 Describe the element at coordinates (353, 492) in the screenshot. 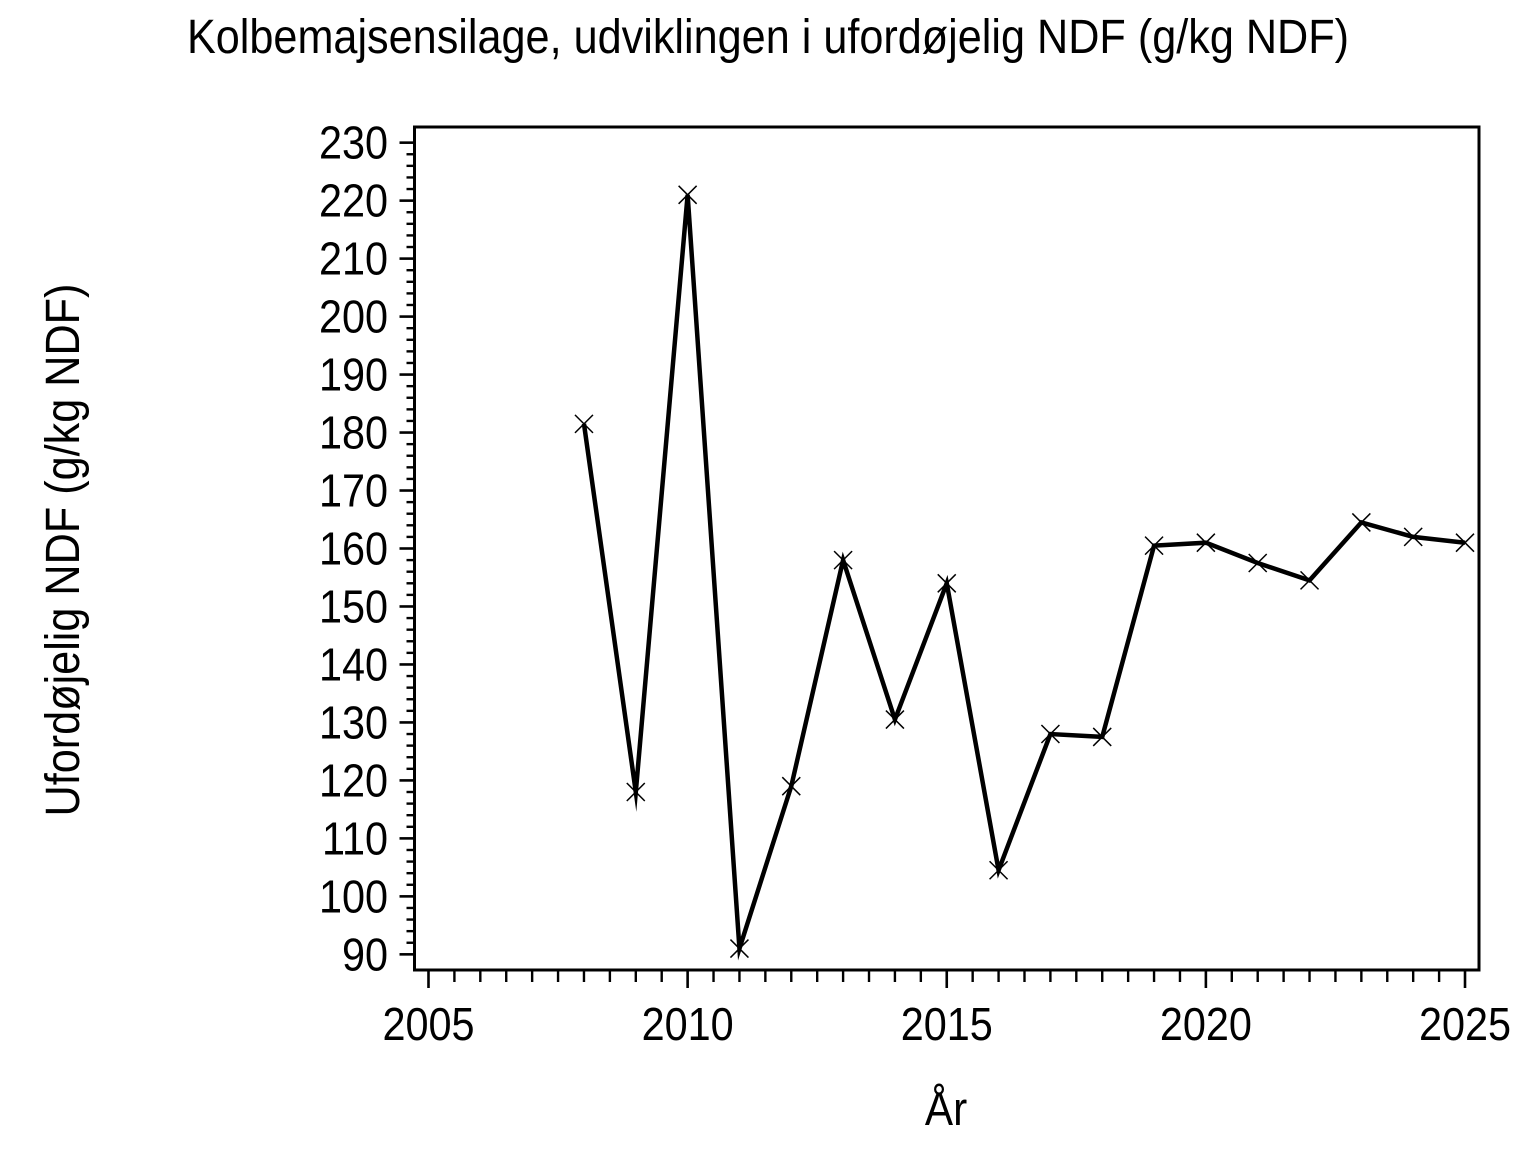

I see `y-tick-label: 170` at that location.